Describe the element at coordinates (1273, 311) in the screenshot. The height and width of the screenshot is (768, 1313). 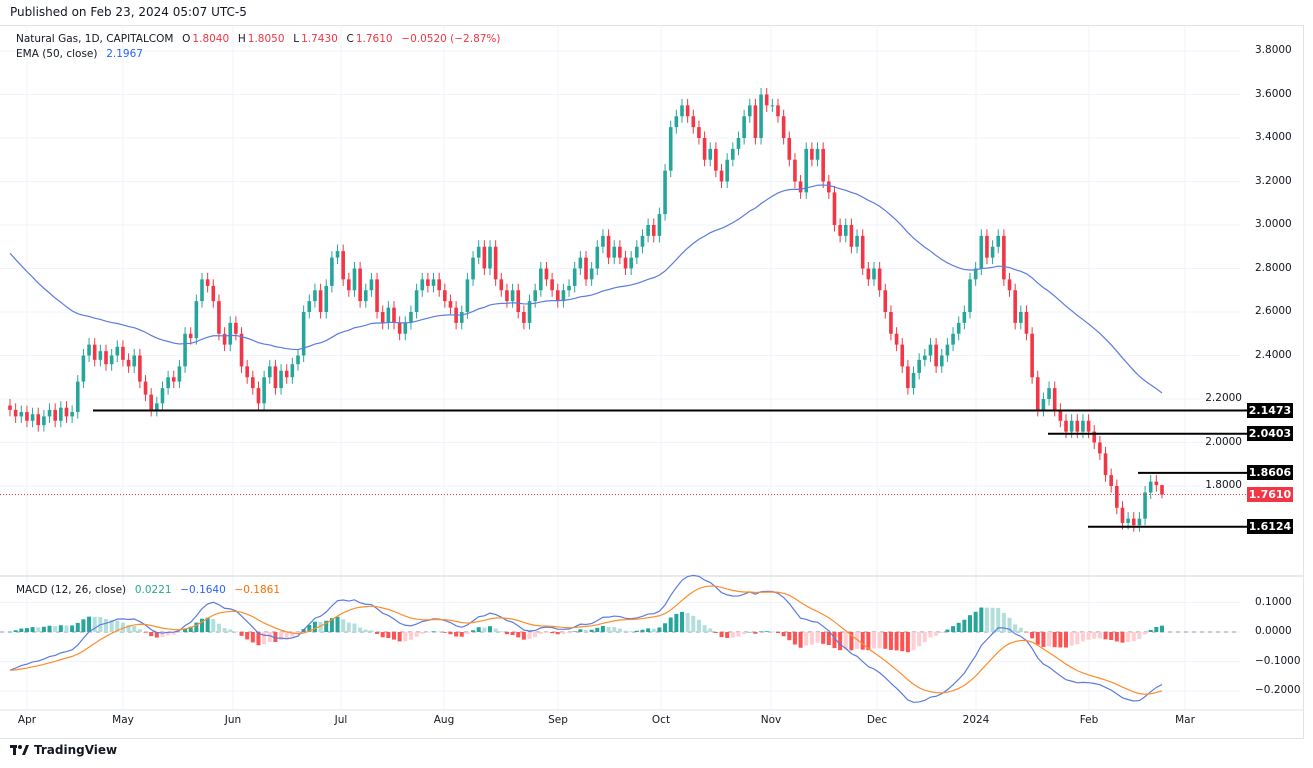
I see `price-tick-label: 2.6000` at that location.